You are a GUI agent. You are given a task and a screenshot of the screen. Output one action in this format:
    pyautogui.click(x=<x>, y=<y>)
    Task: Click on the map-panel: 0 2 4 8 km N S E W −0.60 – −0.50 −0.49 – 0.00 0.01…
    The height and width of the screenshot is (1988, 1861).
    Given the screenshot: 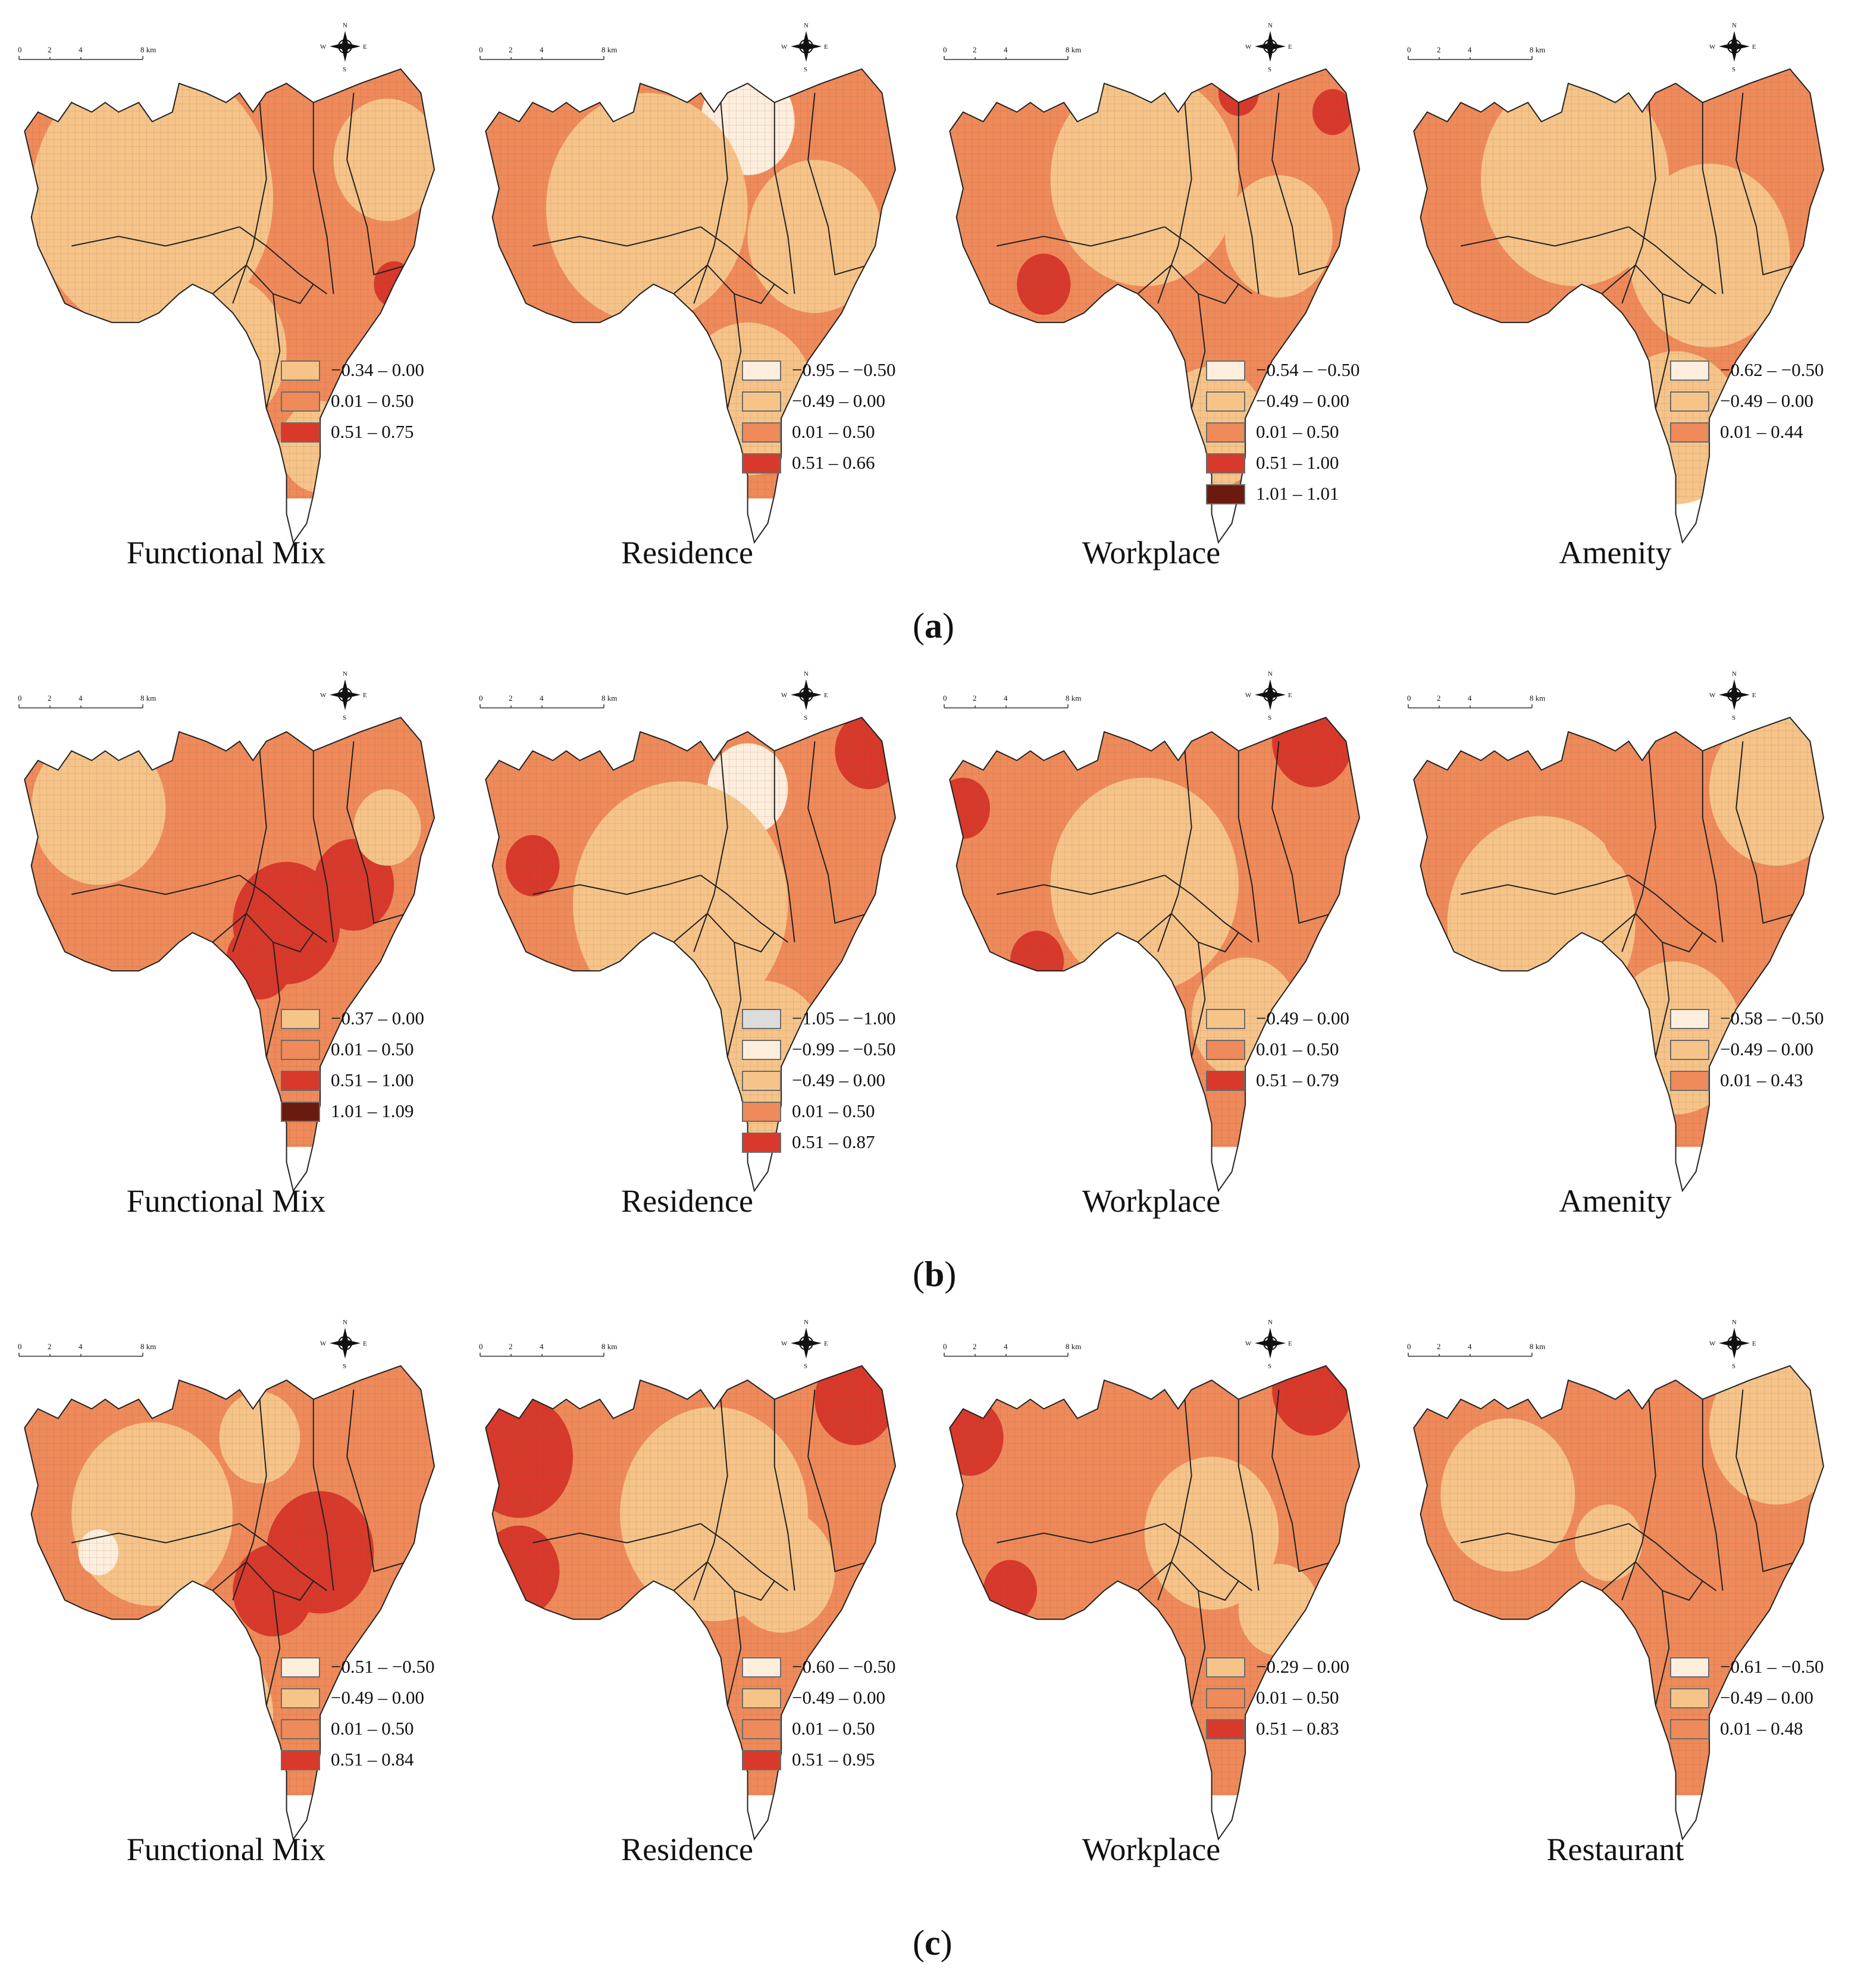 What is the action you would take?
    pyautogui.click(x=688, y=1593)
    